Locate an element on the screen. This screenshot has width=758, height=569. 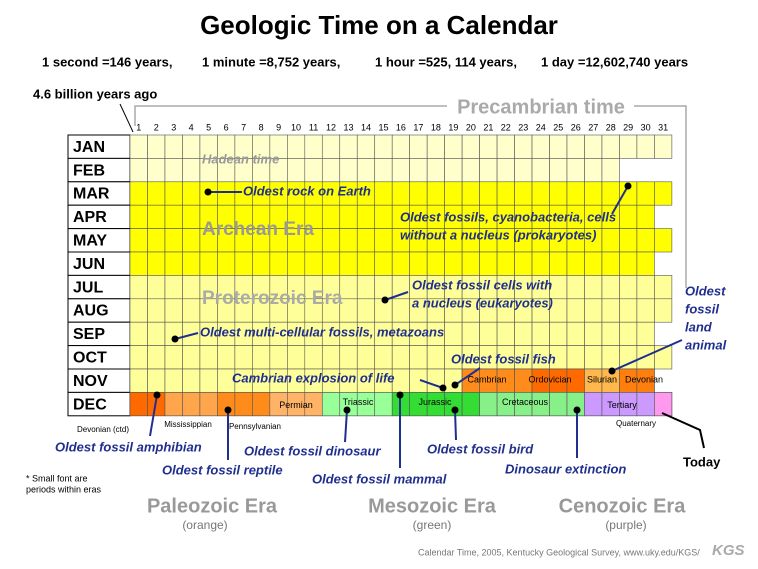
day-number: 2 is located at coordinates (156, 127).